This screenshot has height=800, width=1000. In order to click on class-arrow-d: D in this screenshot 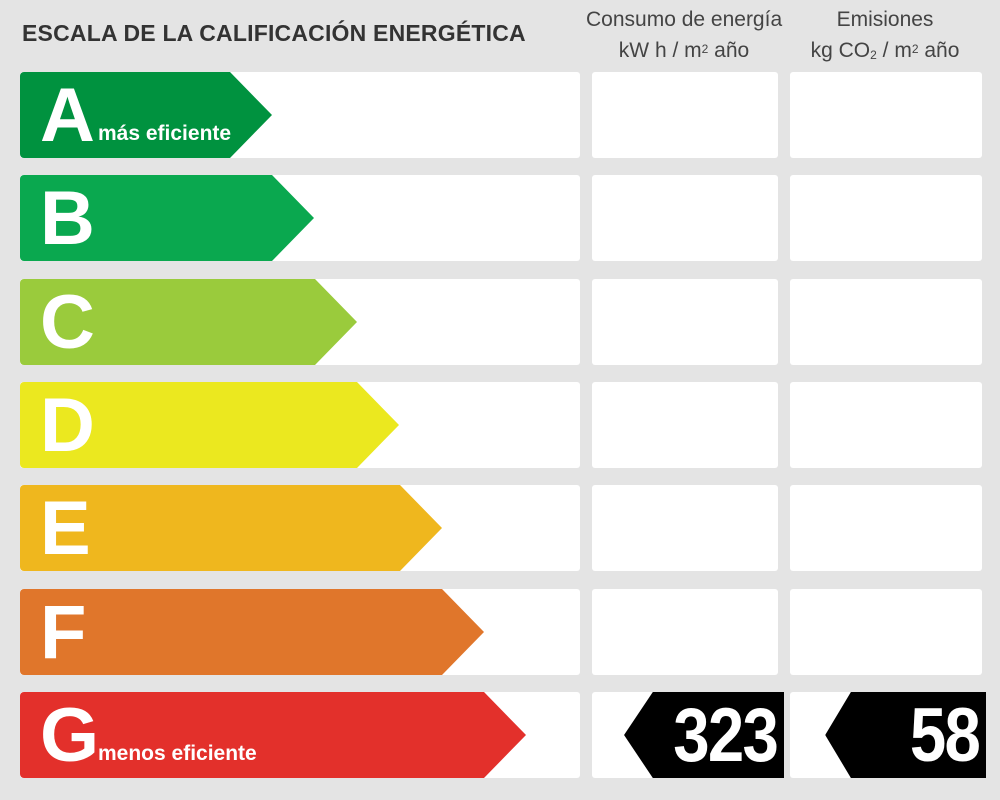, I will do `click(209, 425)`.